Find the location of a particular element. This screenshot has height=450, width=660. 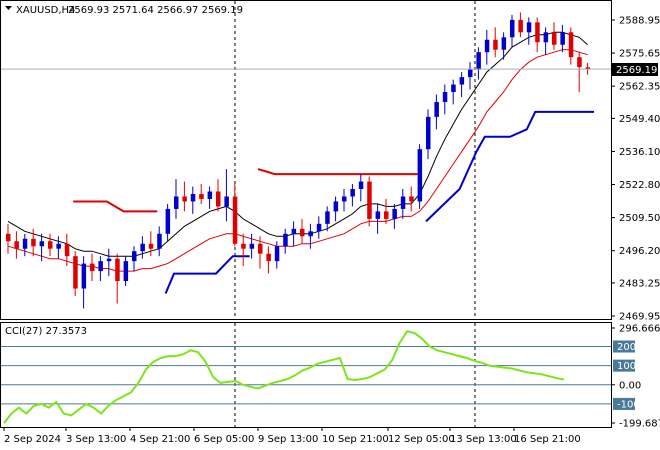

cci-level-lines is located at coordinates (306, 375).